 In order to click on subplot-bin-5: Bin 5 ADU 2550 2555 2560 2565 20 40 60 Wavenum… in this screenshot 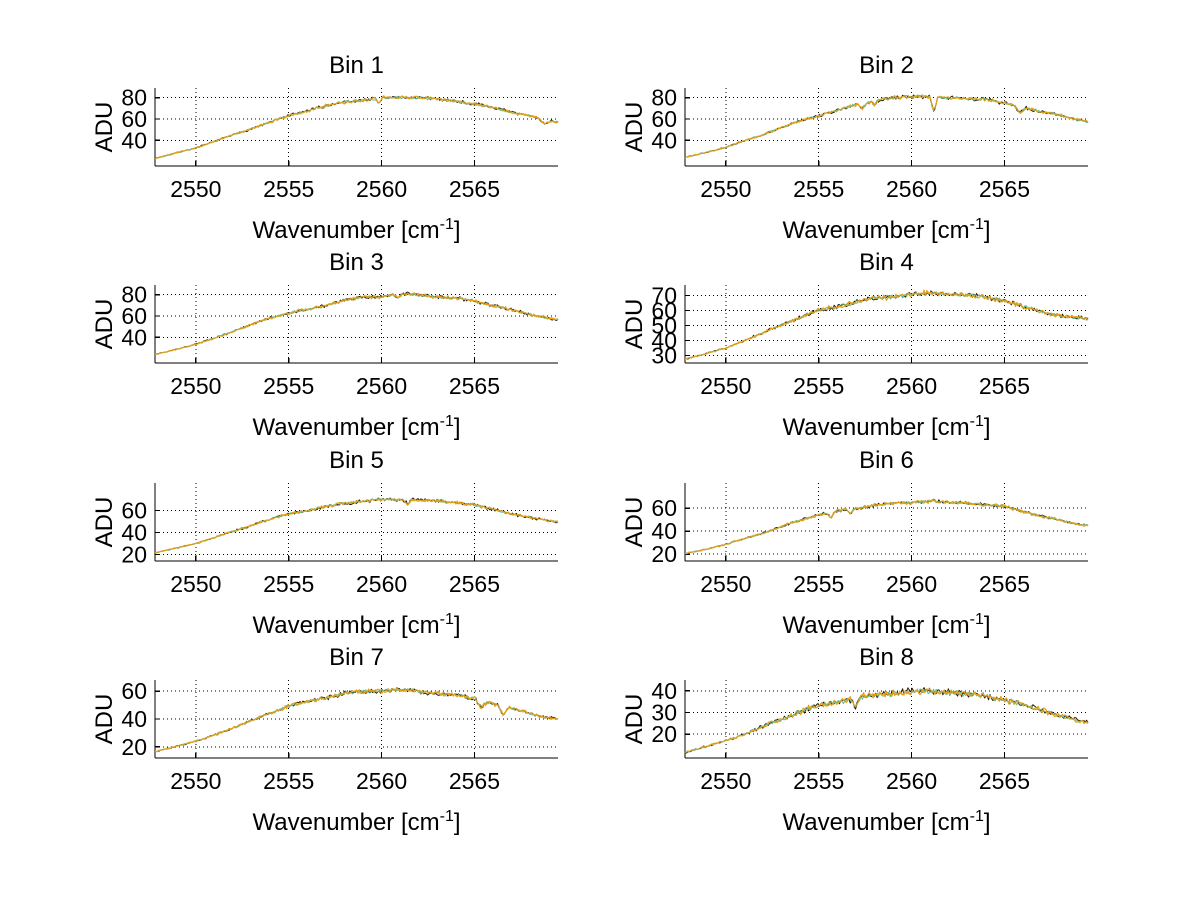, I will do `click(302, 557)`.